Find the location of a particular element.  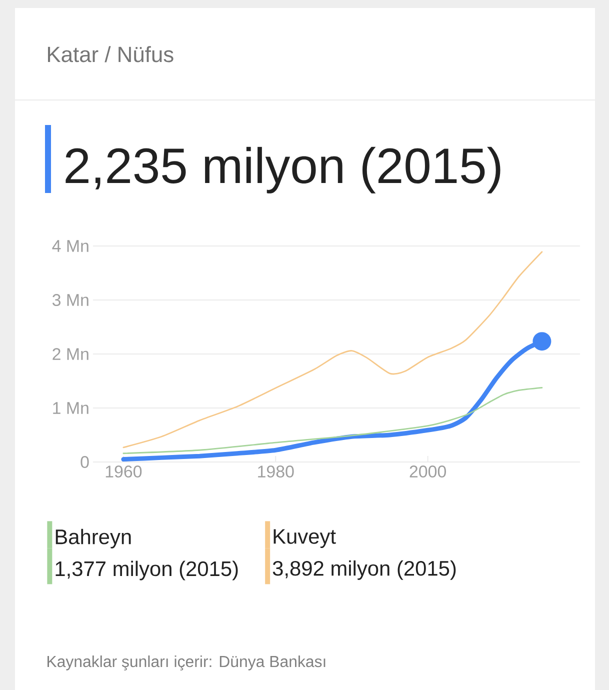

line-series is located at coordinates (332, 420).